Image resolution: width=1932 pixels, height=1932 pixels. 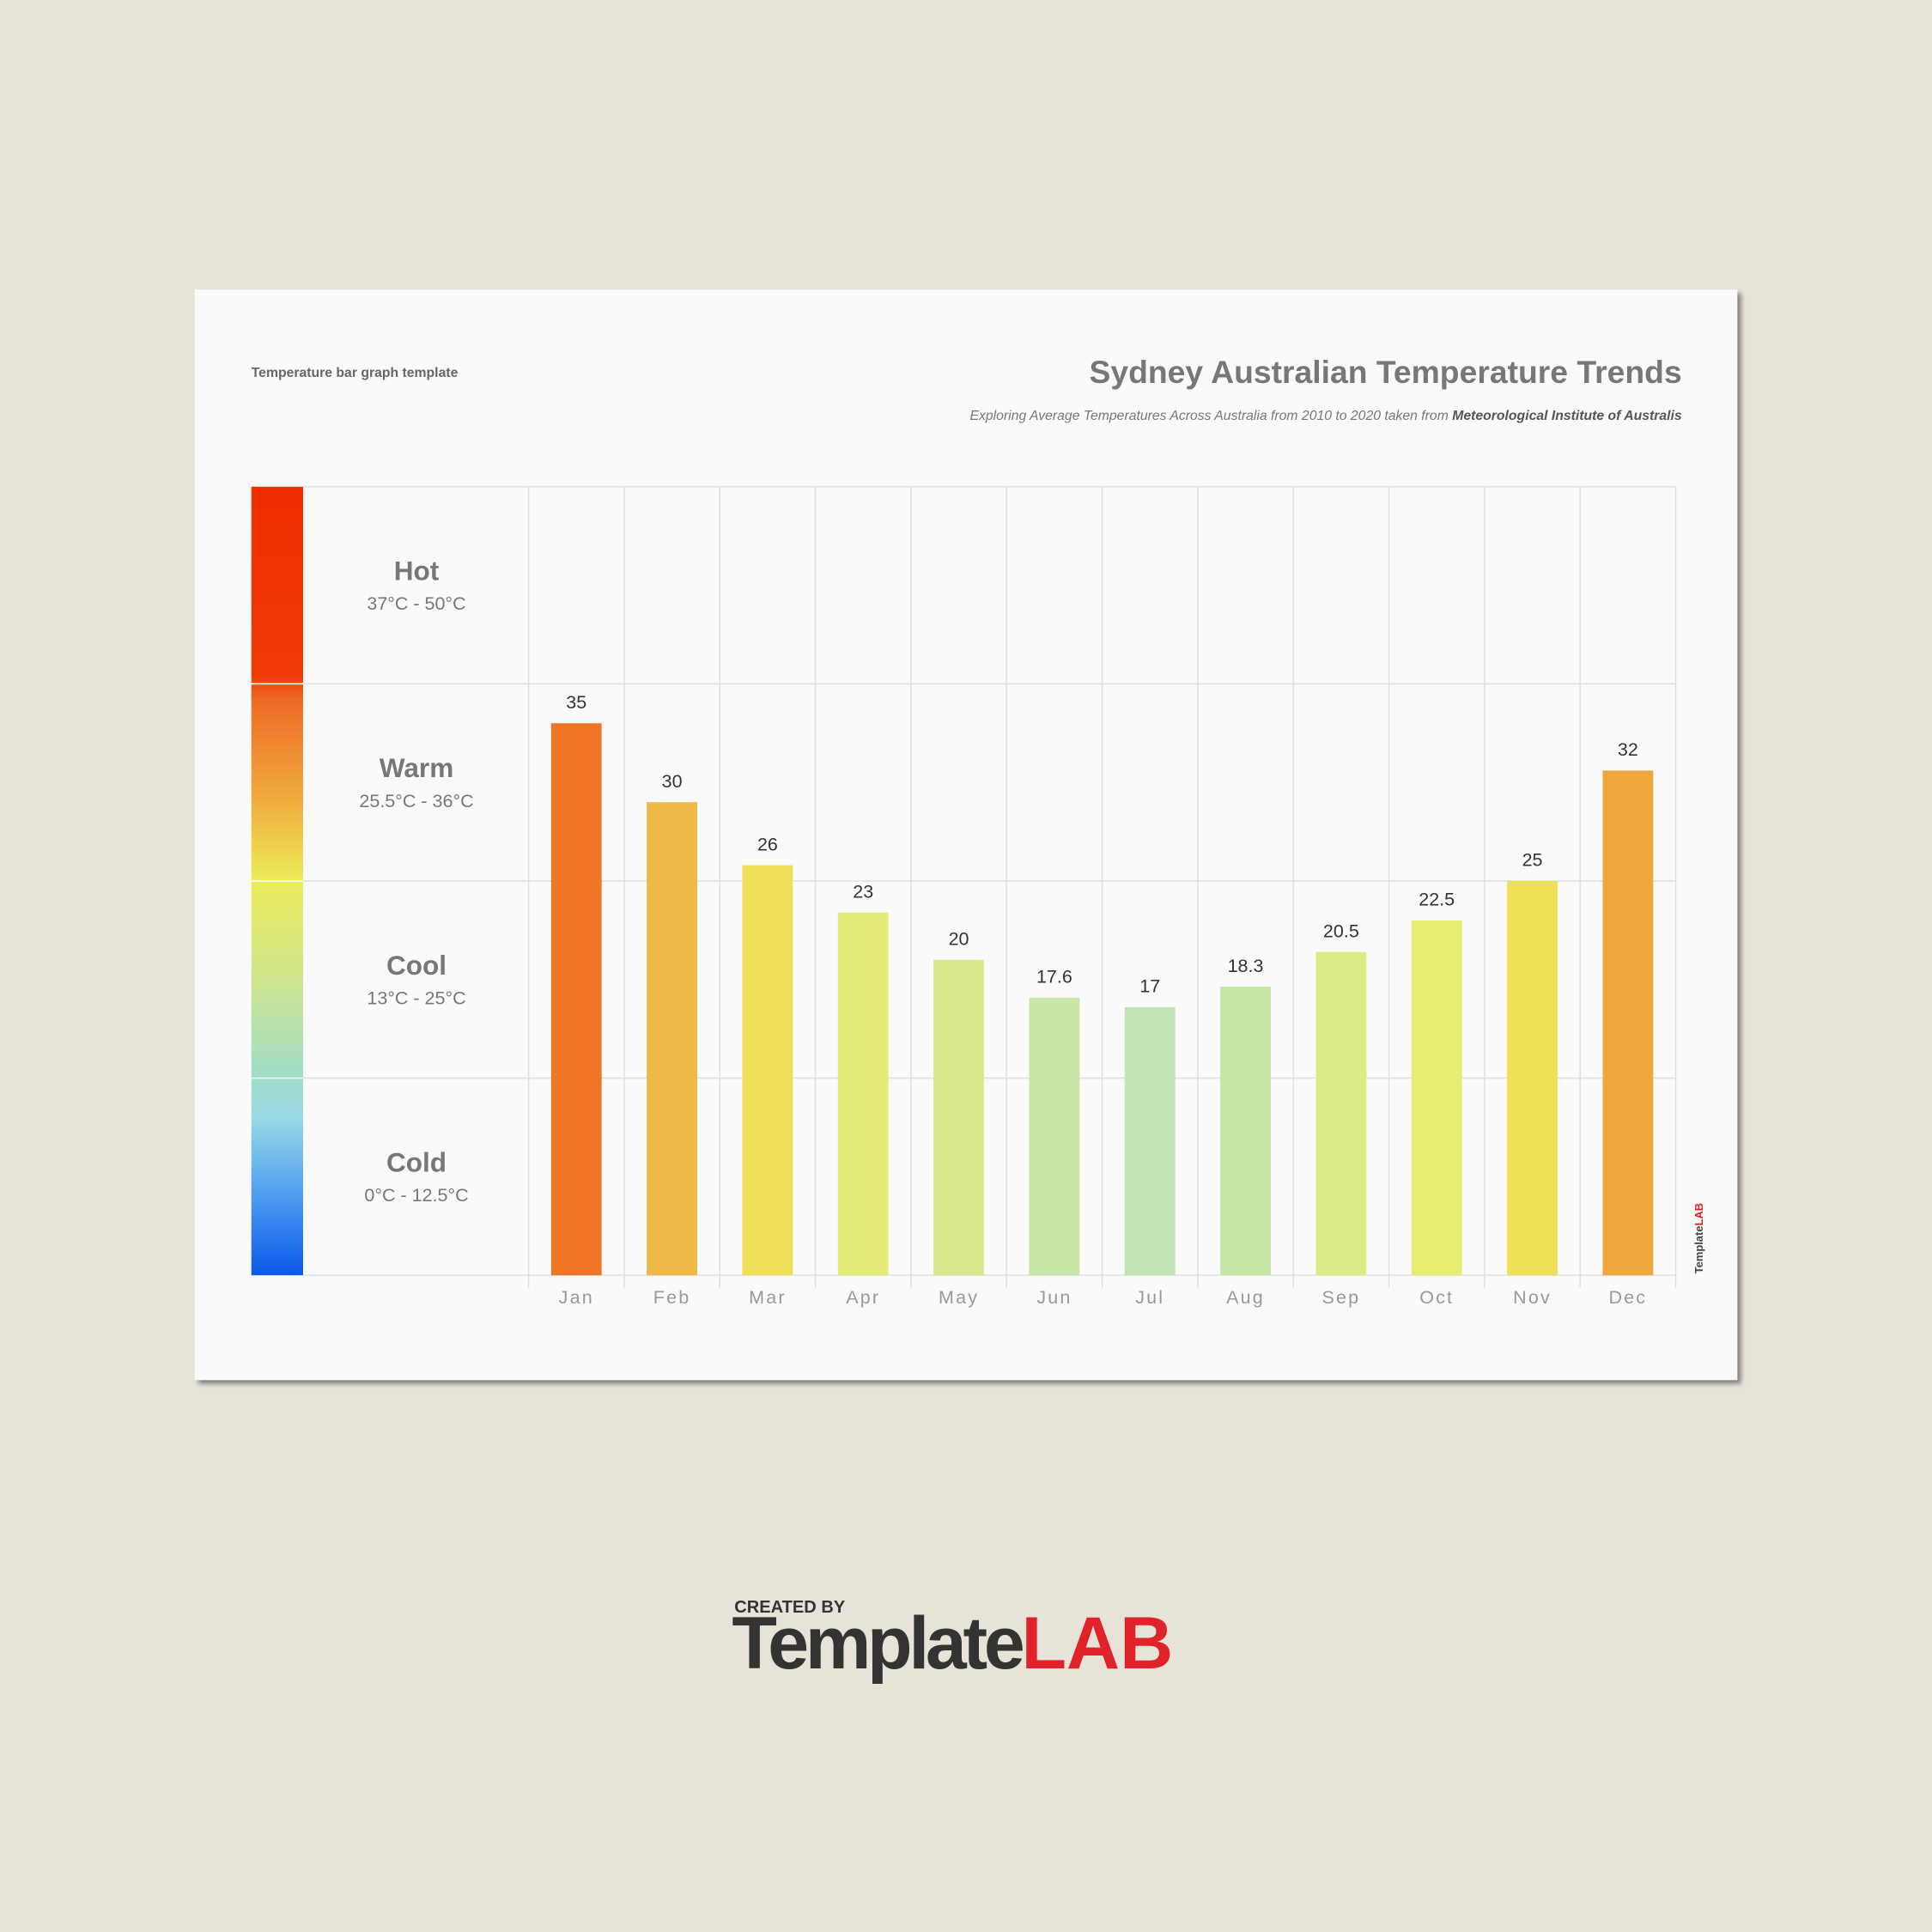 What do you see at coordinates (355, 373) in the screenshot?
I see `page-label: Temperature bar graph template` at bounding box center [355, 373].